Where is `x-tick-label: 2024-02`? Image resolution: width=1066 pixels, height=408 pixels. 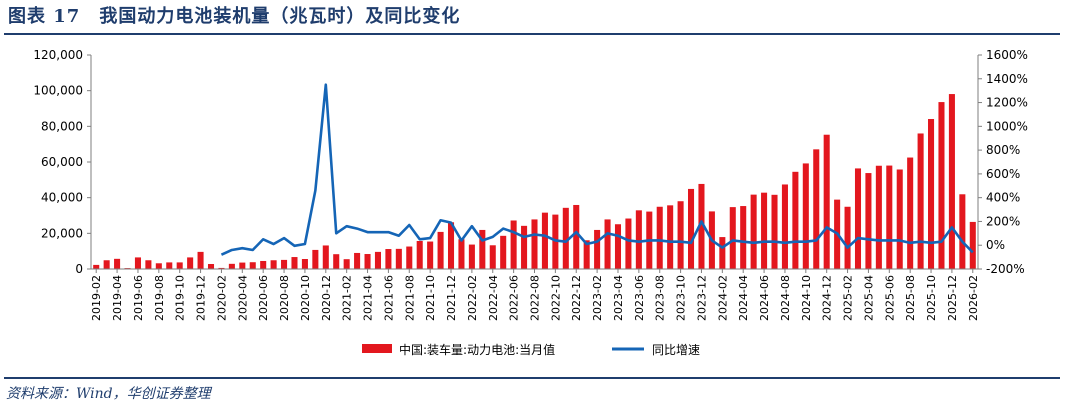 x-tick-label: 2024-02 is located at coordinates (722, 298).